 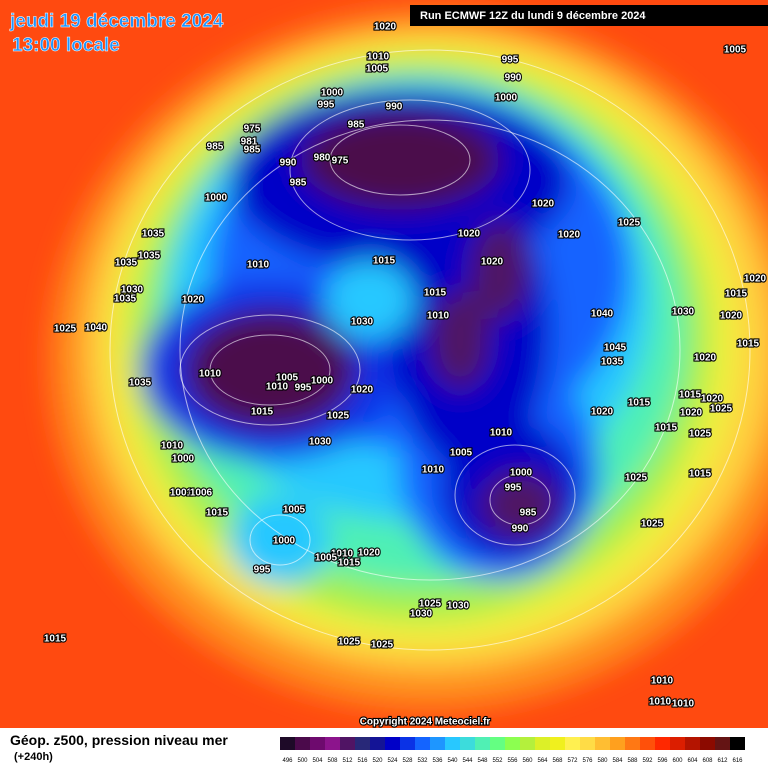 I want to click on scale-label: 568, so click(x=557, y=761).